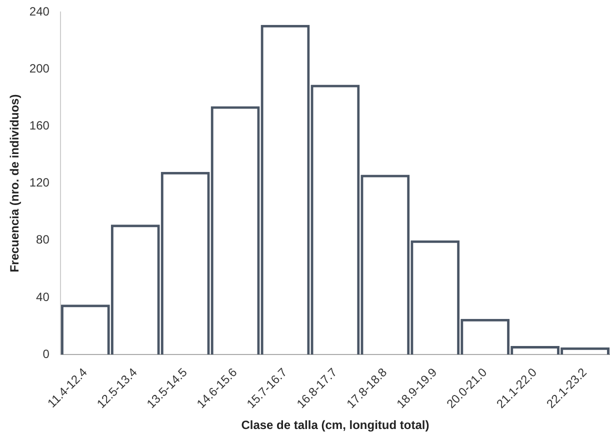 The height and width of the screenshot is (439, 610). Describe the element at coordinates (15, 183) in the screenshot. I see `y-axis-title: Frecuencia (nro. de individuos)` at that location.